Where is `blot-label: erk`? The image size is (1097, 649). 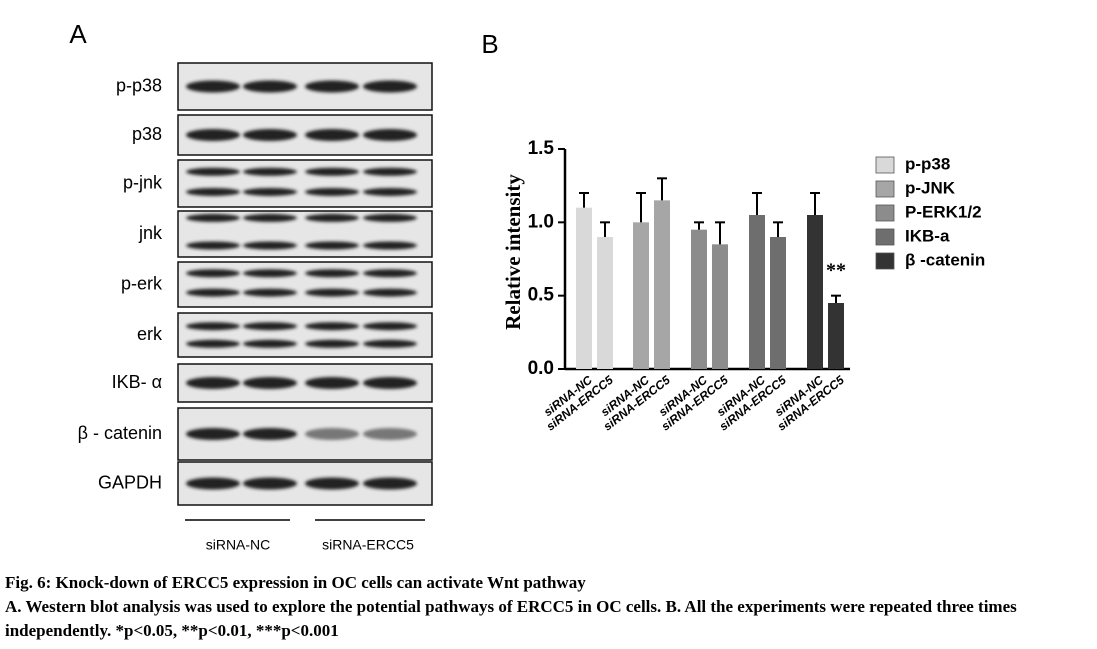 blot-label: erk is located at coordinates (150, 334).